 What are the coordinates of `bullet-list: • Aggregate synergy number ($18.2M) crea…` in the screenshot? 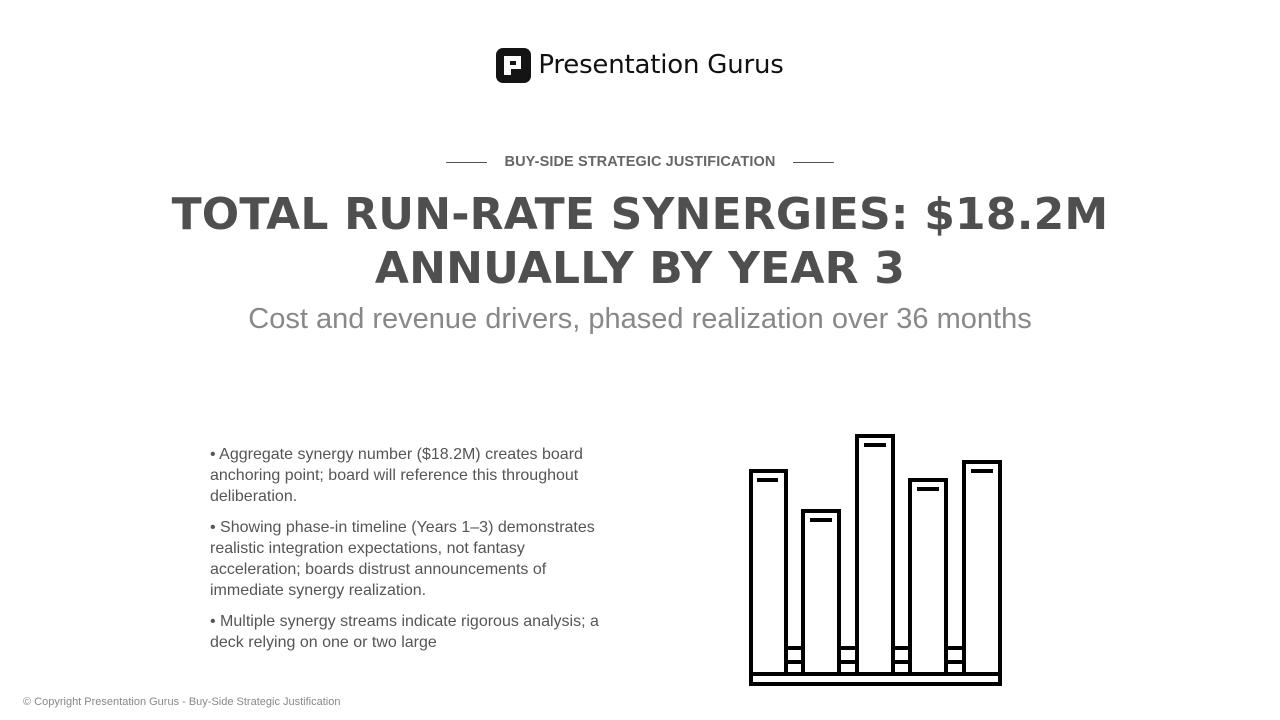 It's located at (407, 552).